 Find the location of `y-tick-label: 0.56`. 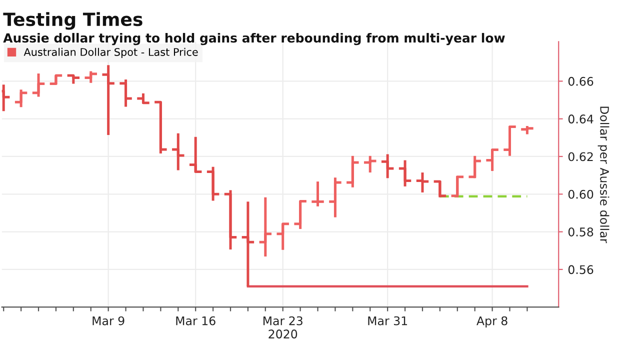

y-tick-label: 0.56 is located at coordinates (581, 269).